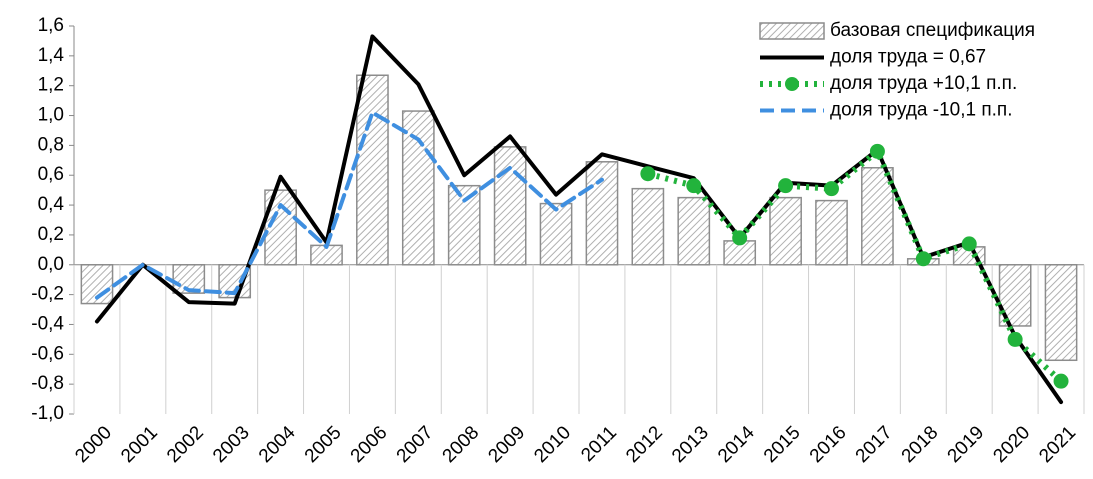 The width and height of the screenshot is (1093, 479). I want to click on x-tick-label: 2006, so click(369, 444).